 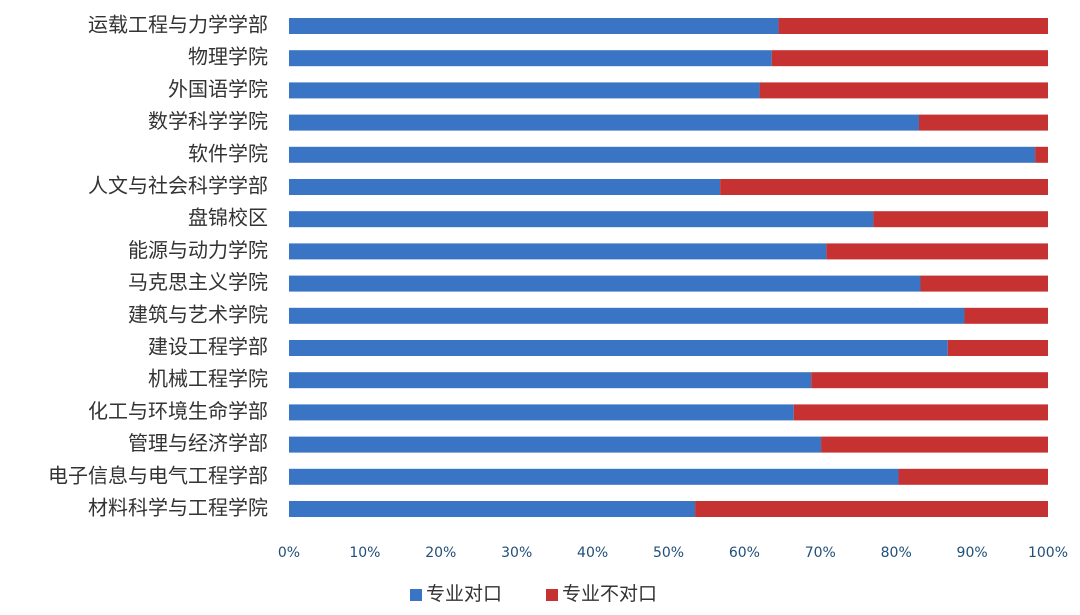 What do you see at coordinates (228, 218) in the screenshot?
I see `category-label: 盘锦校区` at bounding box center [228, 218].